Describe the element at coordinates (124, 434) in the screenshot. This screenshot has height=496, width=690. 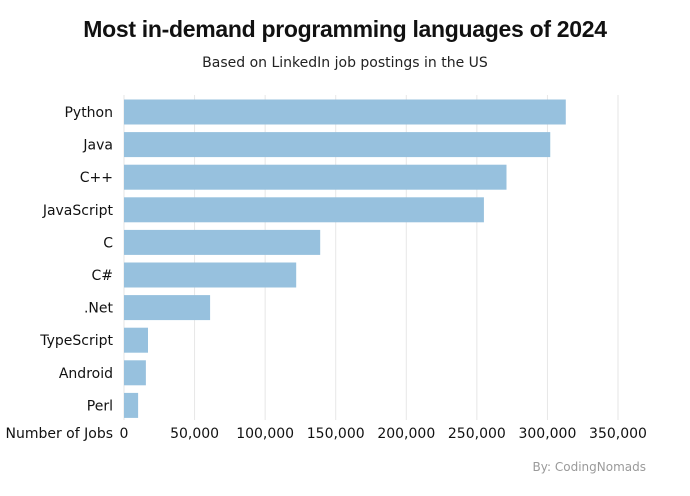
I see `x-tick-label: 0` at that location.